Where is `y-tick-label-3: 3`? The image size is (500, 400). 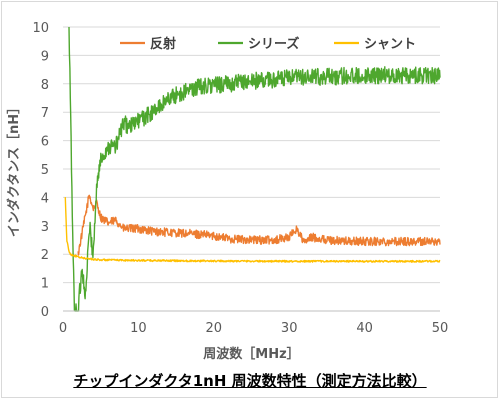 y-tick-label-3: 3 is located at coordinates (45, 227).